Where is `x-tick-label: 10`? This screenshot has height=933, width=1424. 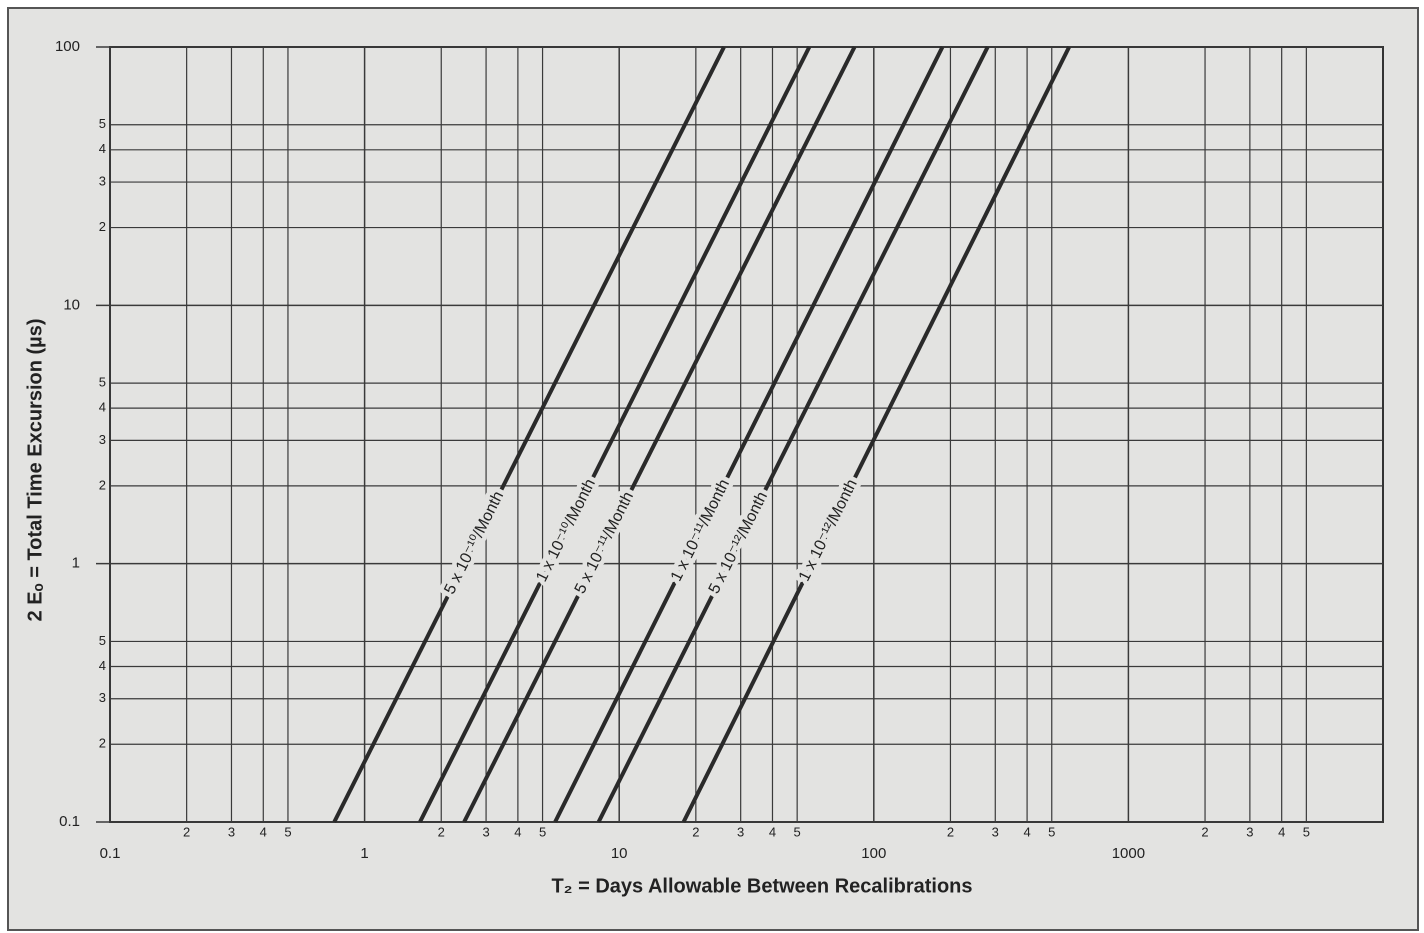 x-tick-label: 10 is located at coordinates (619, 853).